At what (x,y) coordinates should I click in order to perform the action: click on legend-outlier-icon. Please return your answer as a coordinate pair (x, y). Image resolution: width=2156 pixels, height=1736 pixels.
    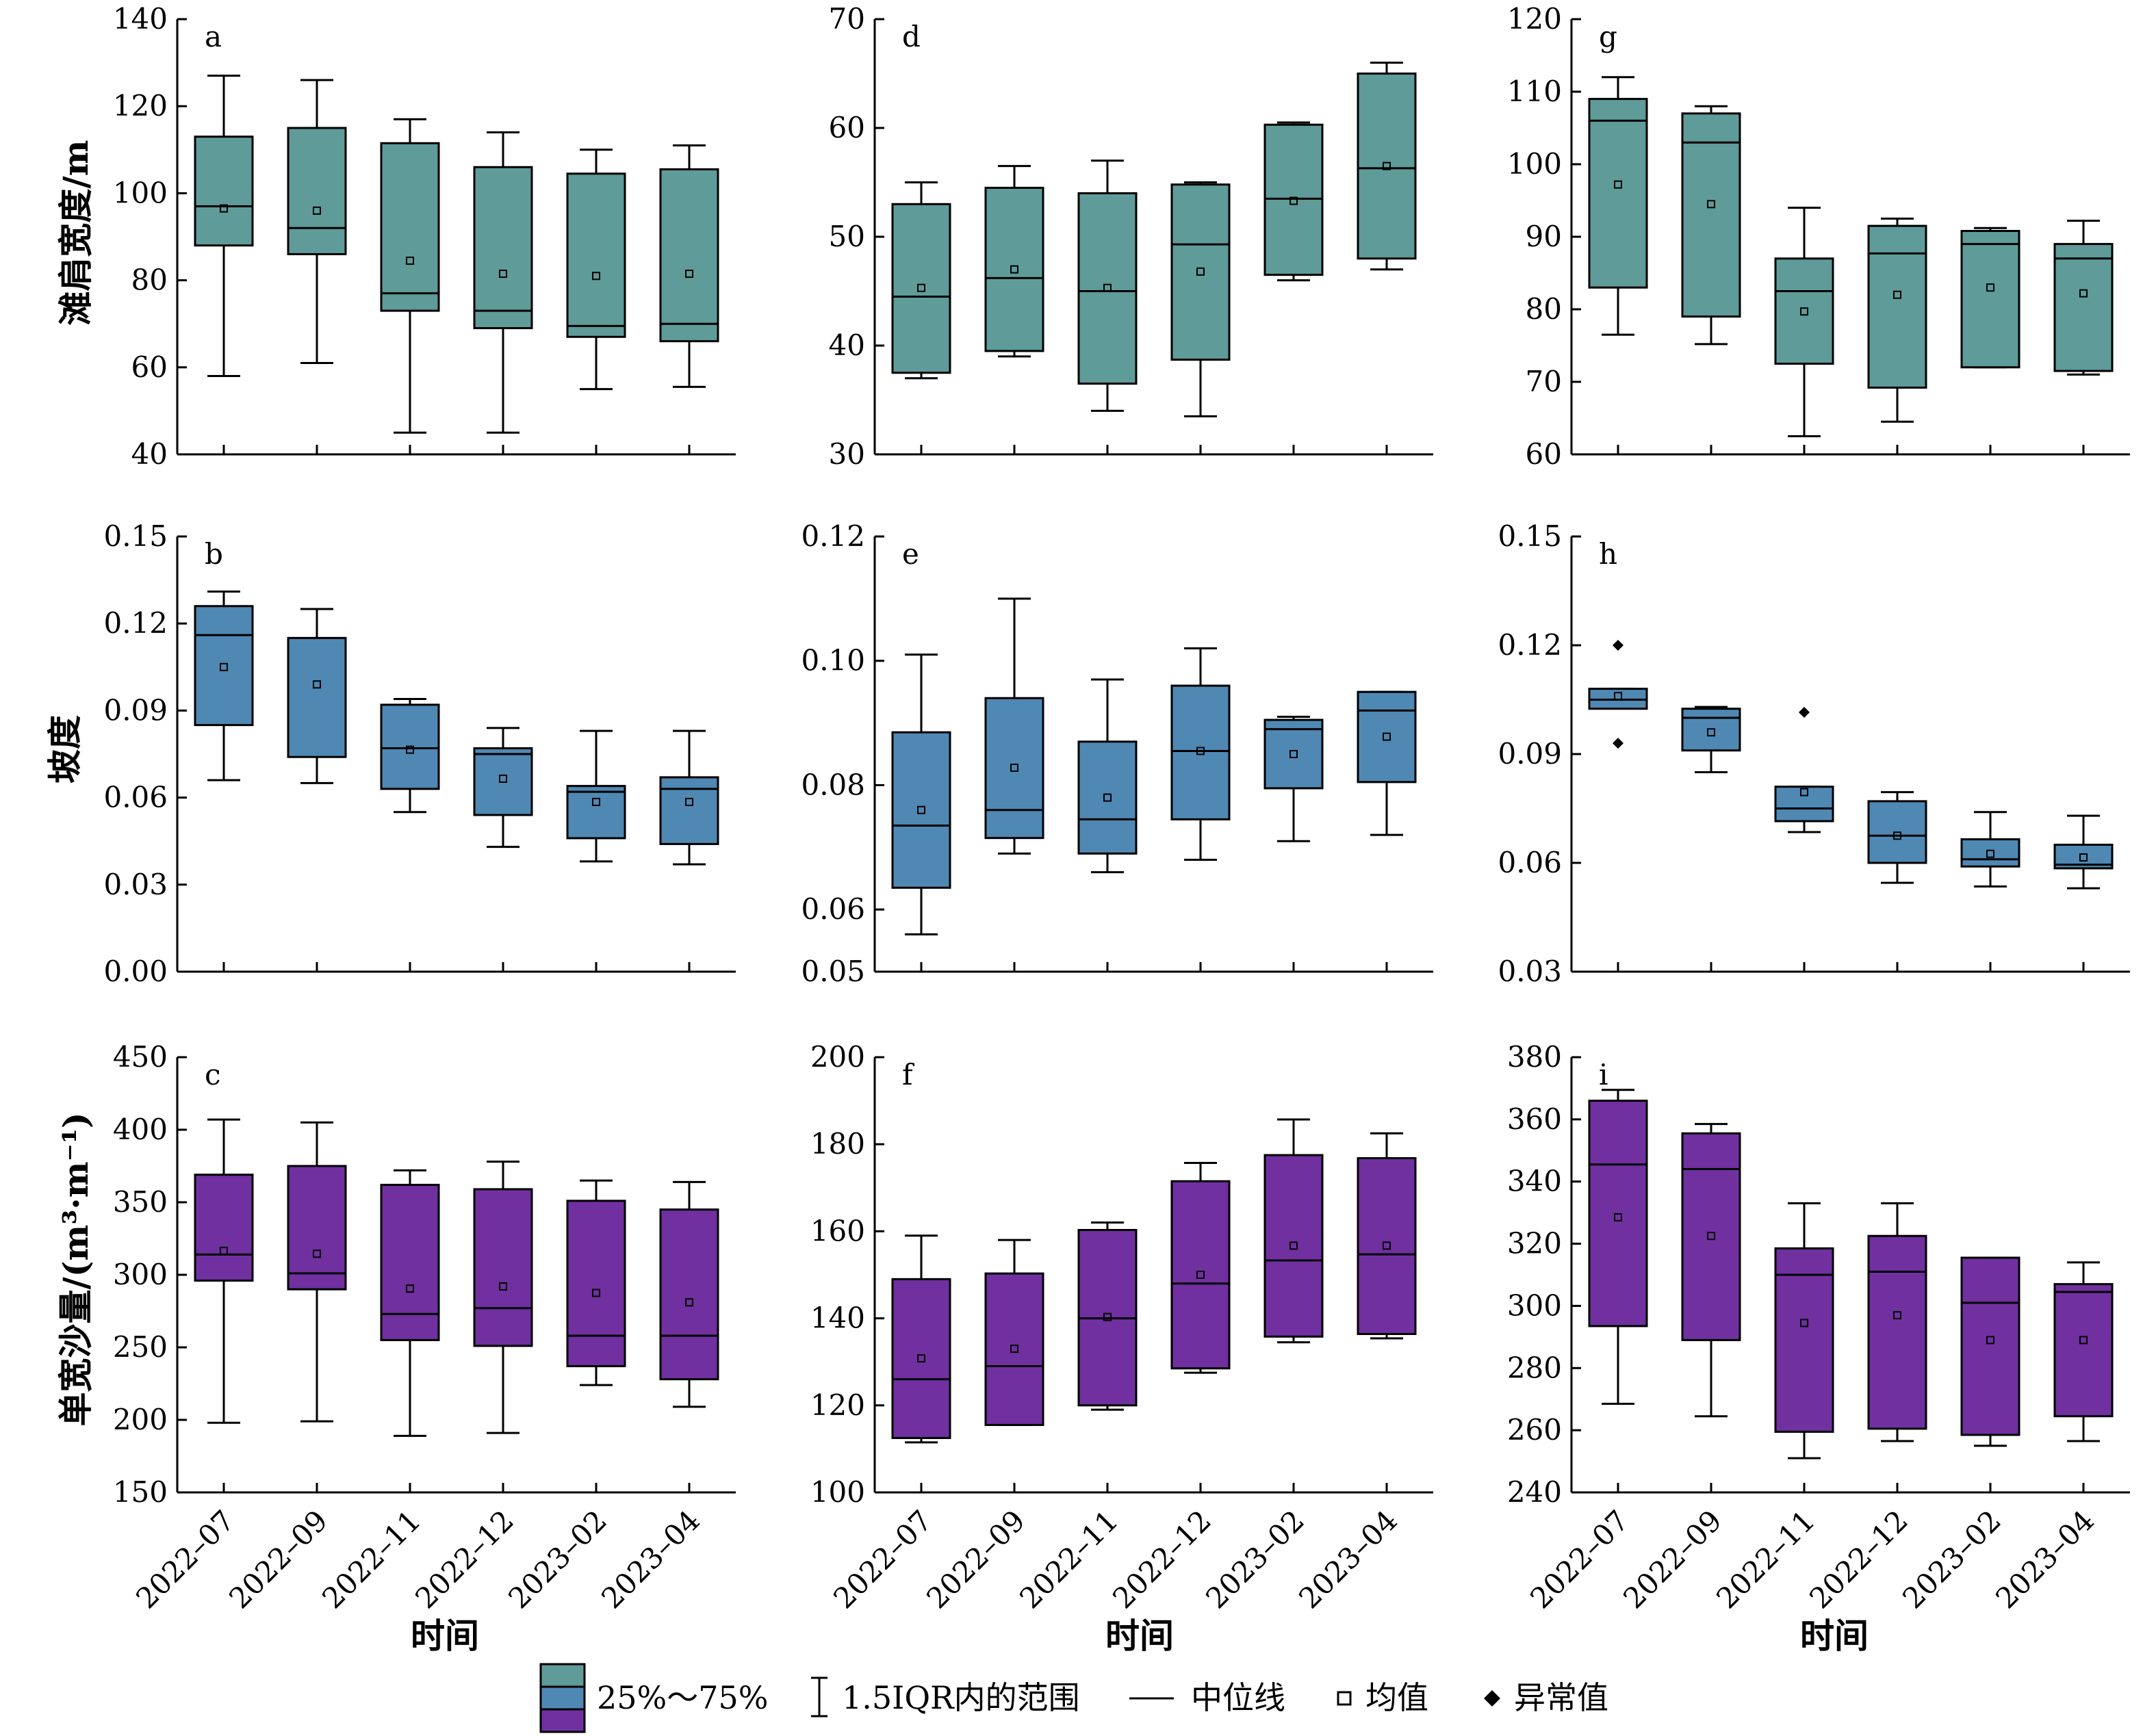
    Looking at the image, I should click on (1492, 1698).